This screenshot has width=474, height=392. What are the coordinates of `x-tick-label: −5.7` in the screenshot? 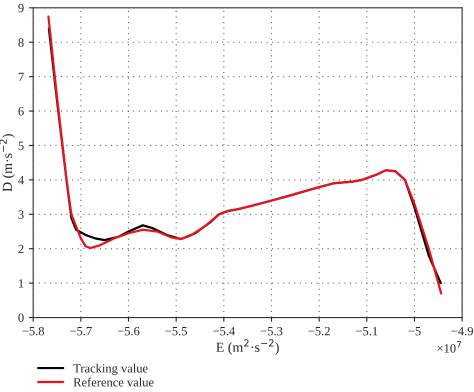 It's located at (81, 331).